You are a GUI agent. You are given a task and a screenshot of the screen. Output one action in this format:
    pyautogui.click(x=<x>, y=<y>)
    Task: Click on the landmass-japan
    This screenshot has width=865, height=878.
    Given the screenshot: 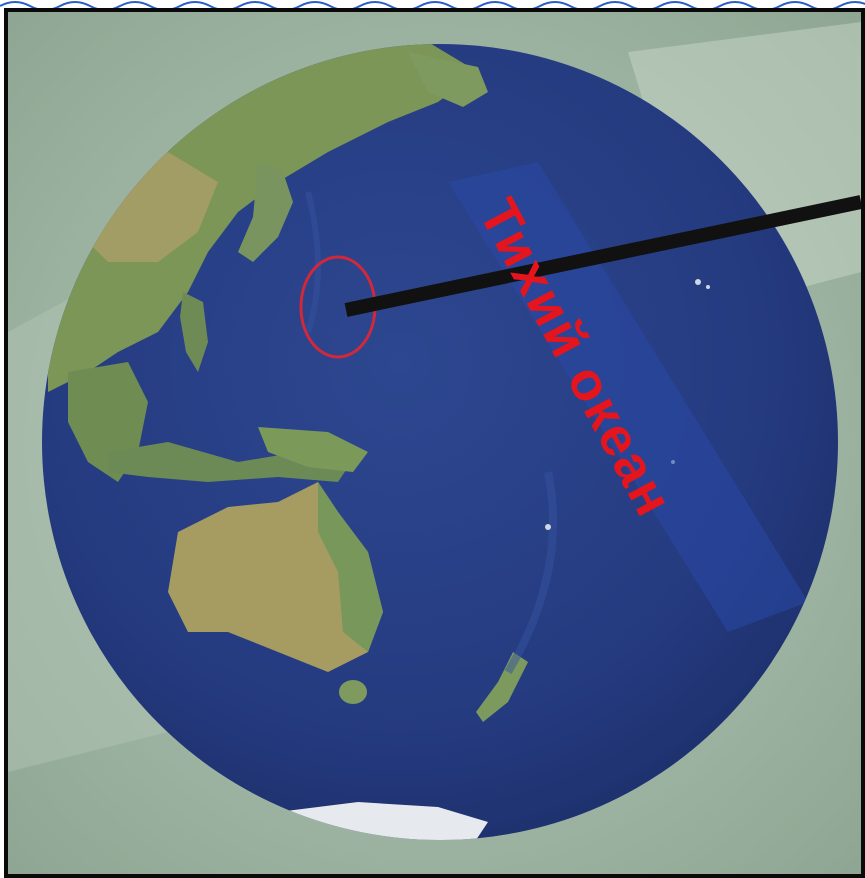 What is the action you would take?
    pyautogui.click(x=265, y=212)
    